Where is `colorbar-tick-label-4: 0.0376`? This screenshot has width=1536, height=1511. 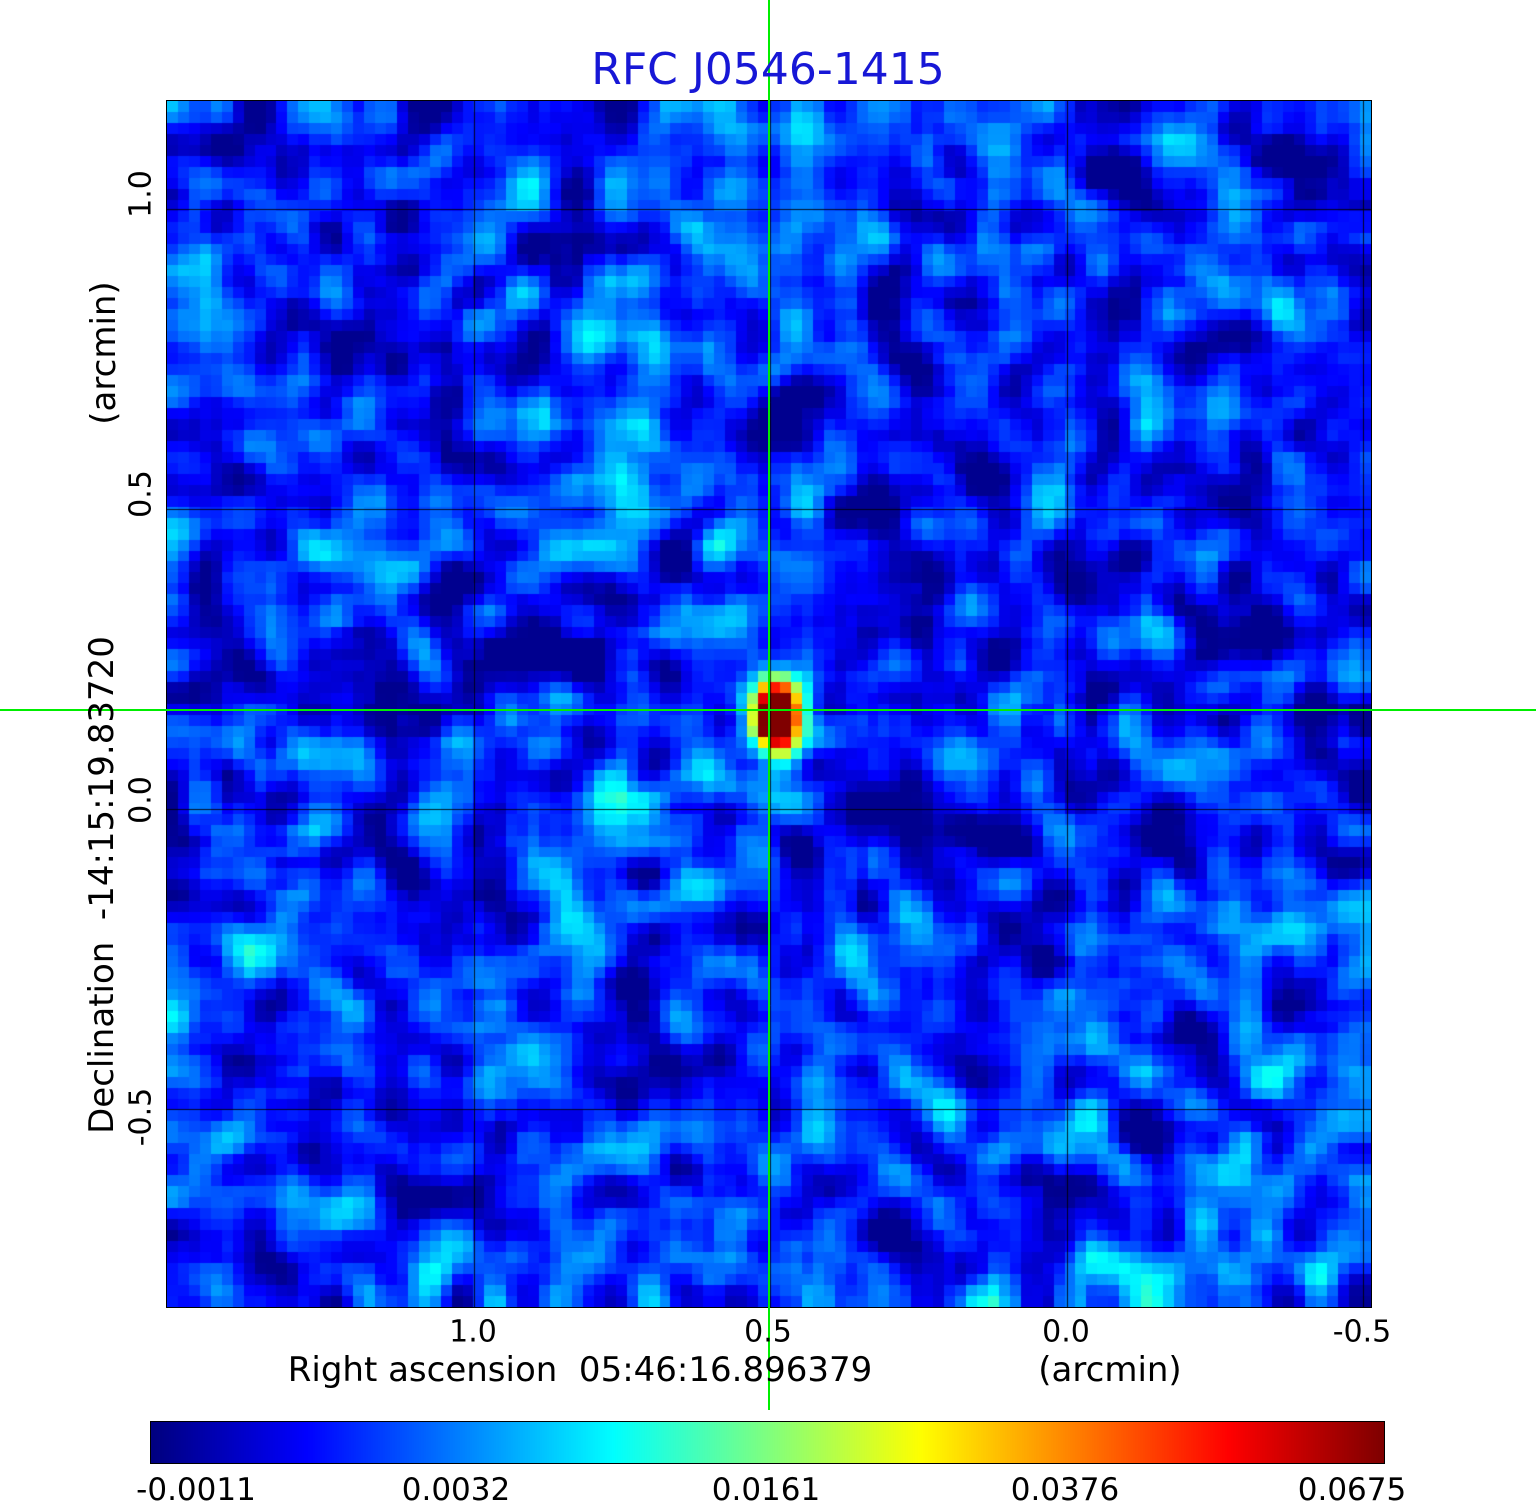 colorbar-tick-label-4: 0.0376 is located at coordinates (1065, 1490).